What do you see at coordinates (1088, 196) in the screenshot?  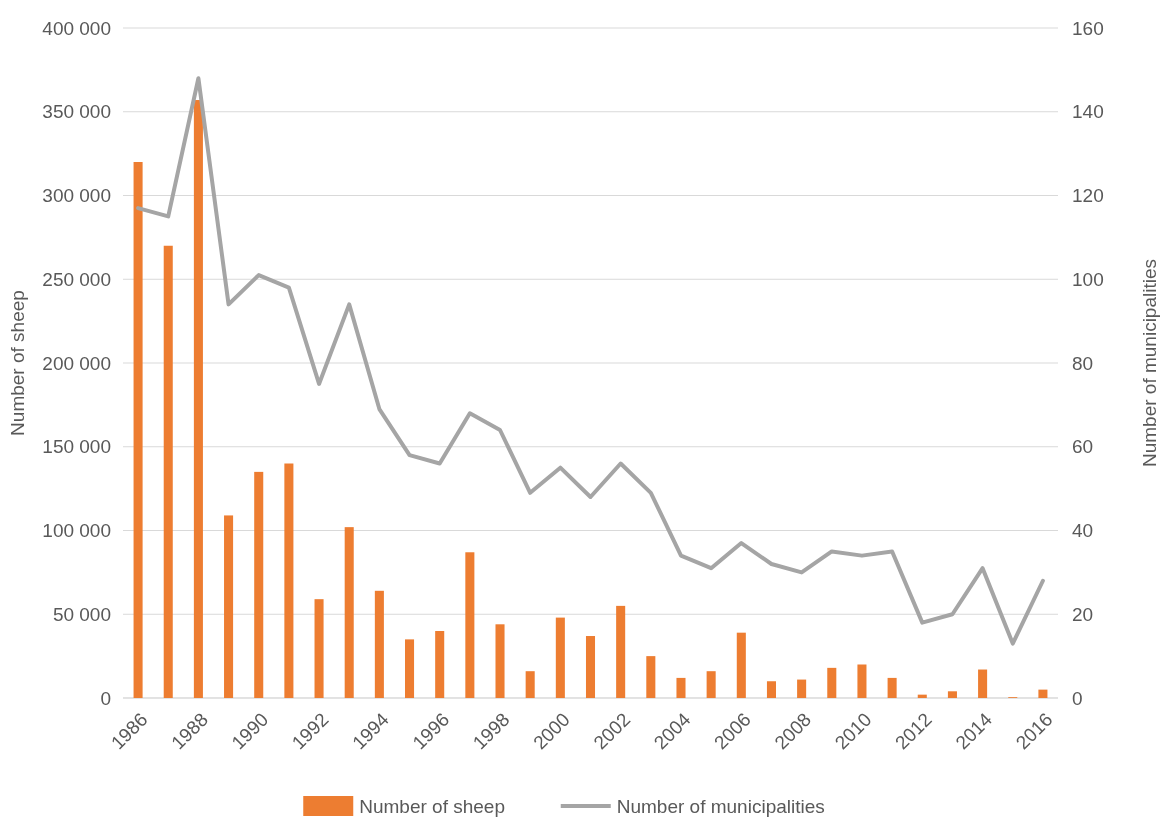 I see `y2-tick-label: 120` at bounding box center [1088, 196].